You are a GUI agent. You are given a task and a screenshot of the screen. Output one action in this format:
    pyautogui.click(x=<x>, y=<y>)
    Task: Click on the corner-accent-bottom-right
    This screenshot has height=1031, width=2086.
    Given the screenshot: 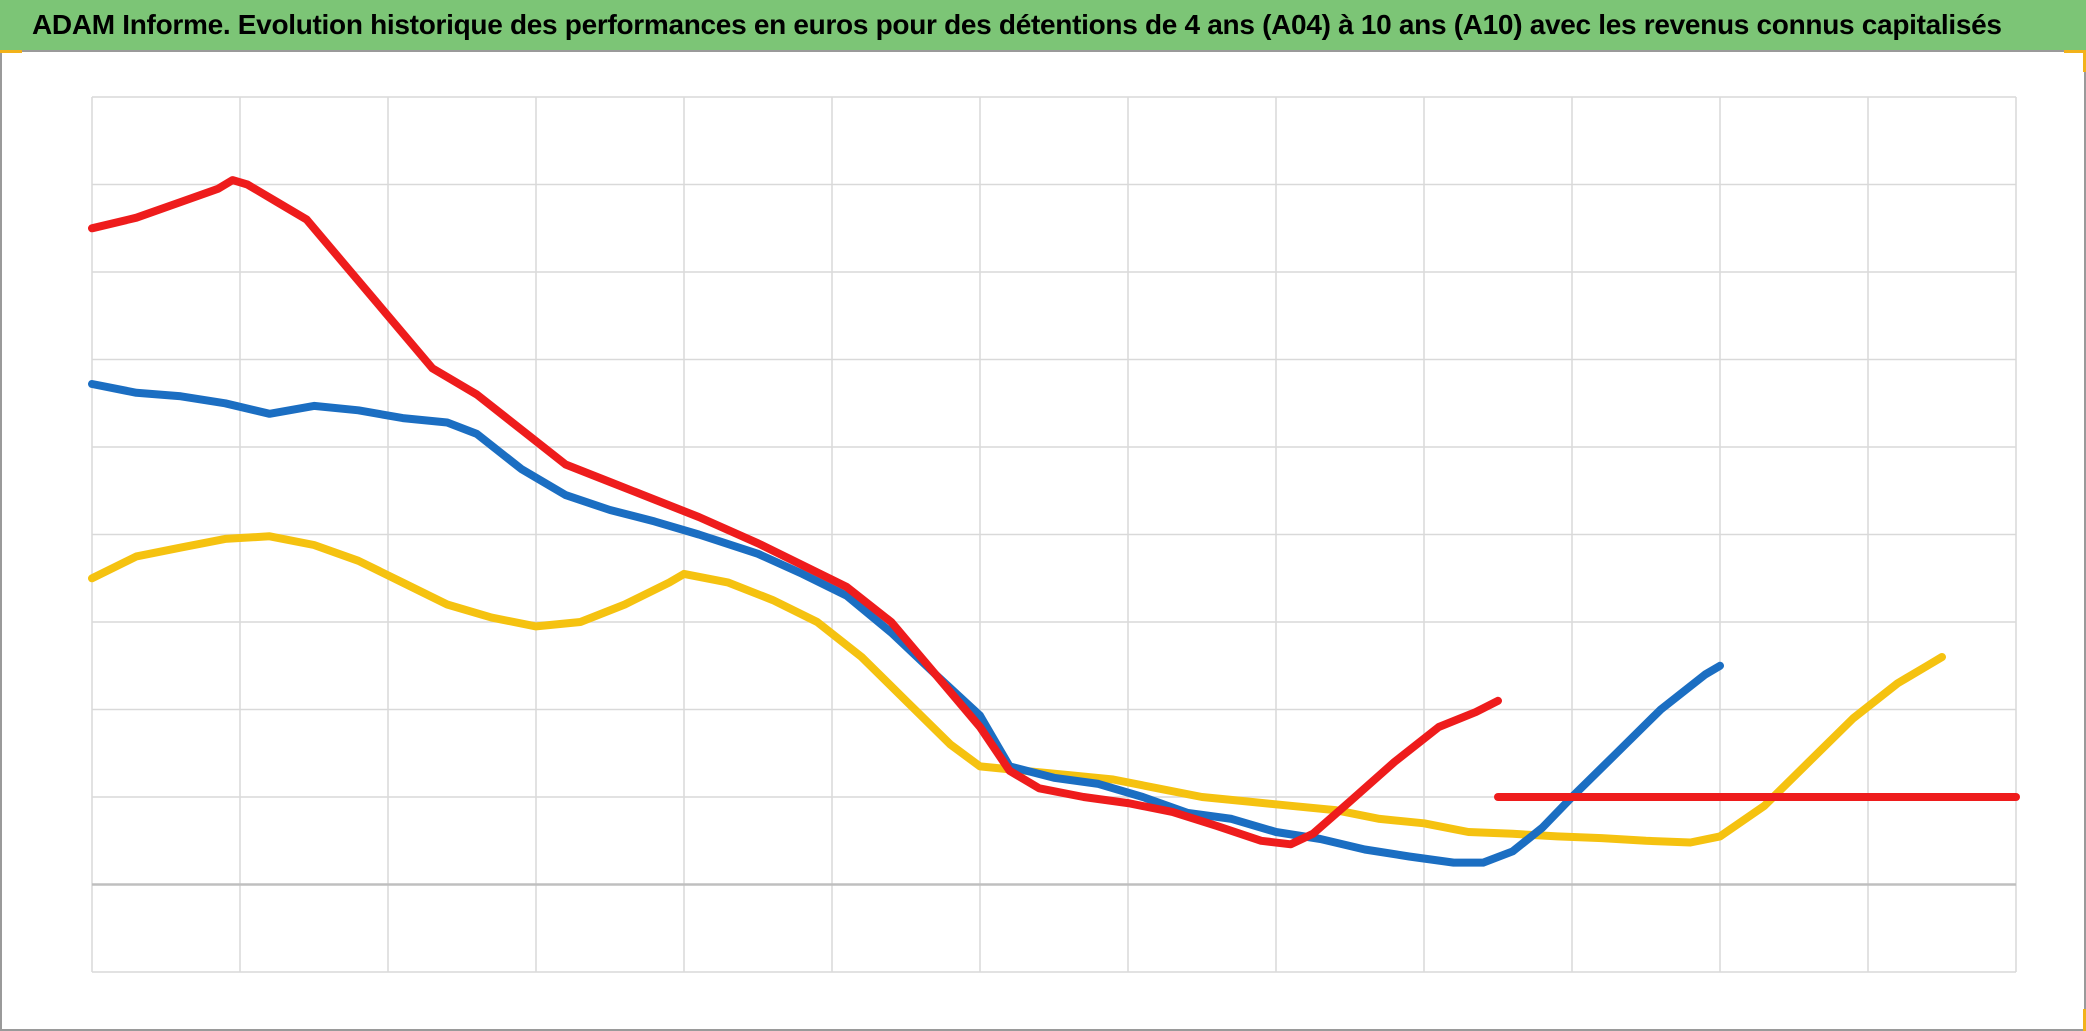 What is the action you would take?
    pyautogui.click(x=2084, y=1020)
    